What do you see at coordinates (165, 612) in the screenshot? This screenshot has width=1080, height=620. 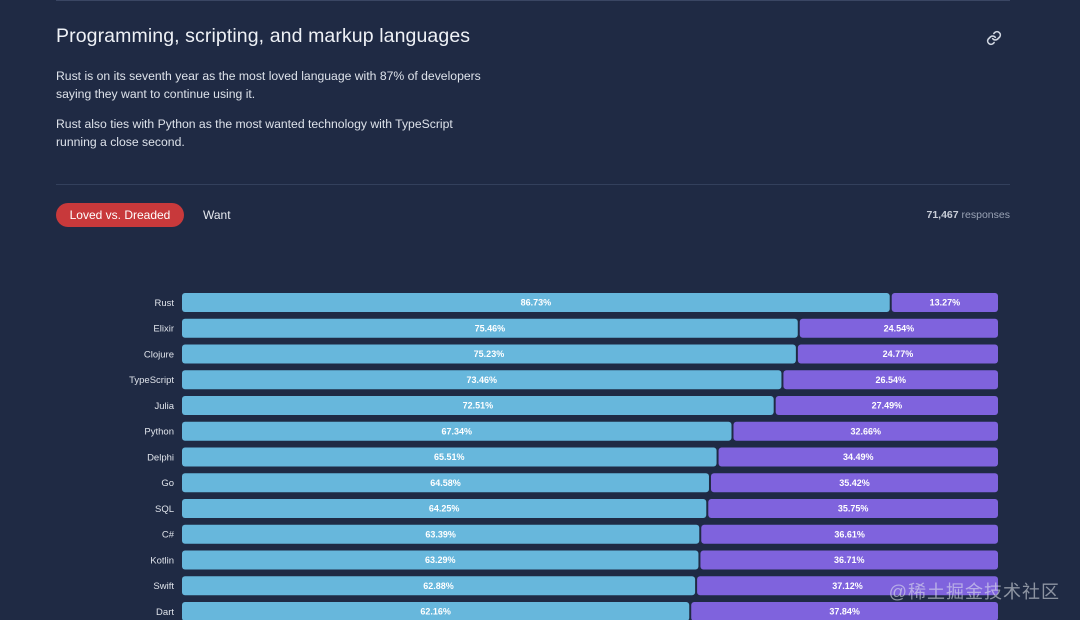 I see `category-label: Dart` at bounding box center [165, 612].